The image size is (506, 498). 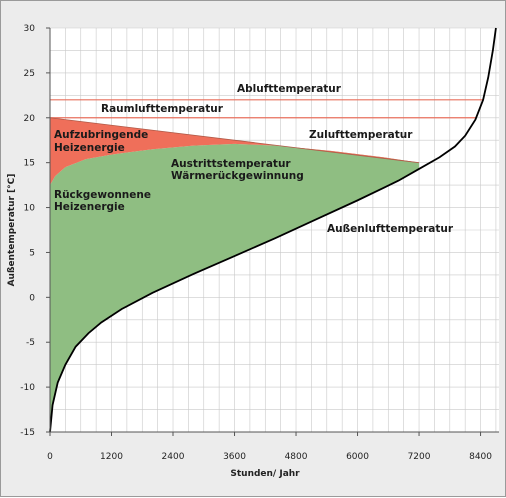 I want to click on label-zuluft: Zulufttemperatur, so click(x=361, y=135).